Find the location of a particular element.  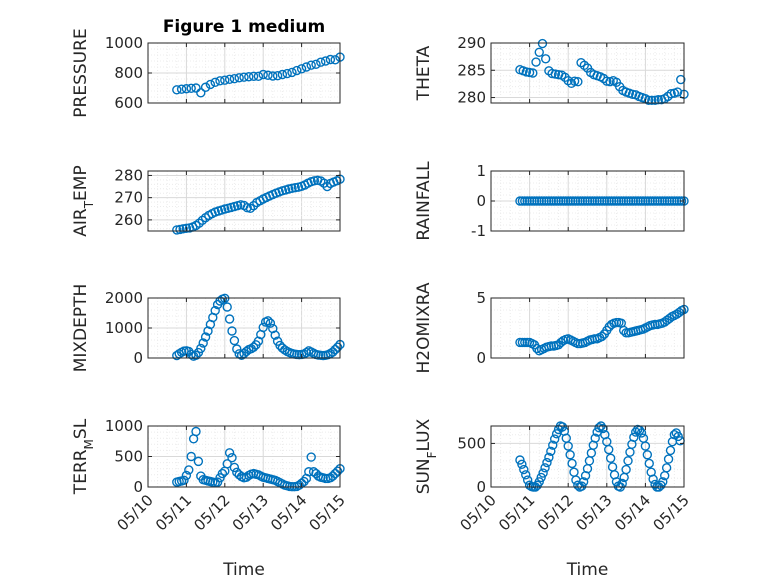

subplot-5: 0 1000 2000 MIXDEPTH is located at coordinates (208, 328).